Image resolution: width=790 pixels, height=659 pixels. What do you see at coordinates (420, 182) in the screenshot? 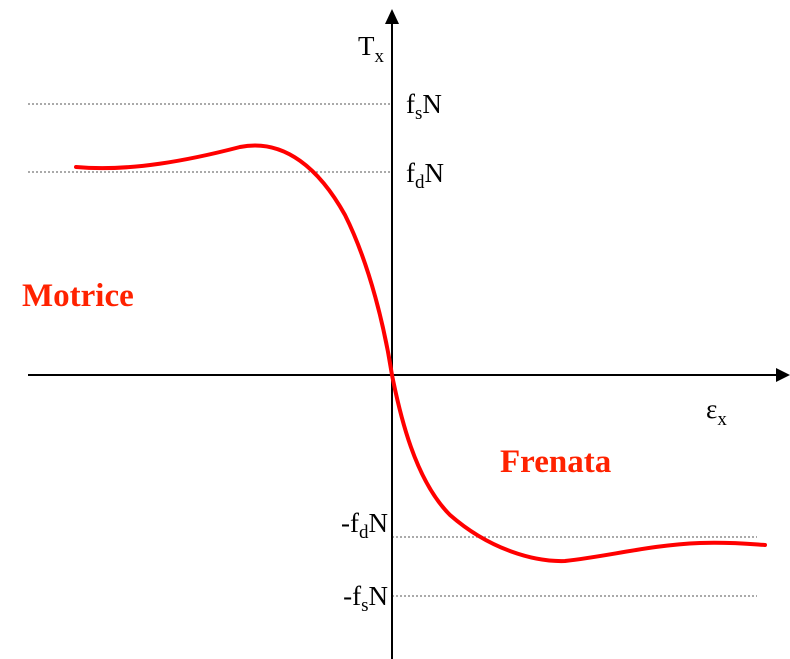
I see `fd-pos-label-sub: d` at bounding box center [420, 182].